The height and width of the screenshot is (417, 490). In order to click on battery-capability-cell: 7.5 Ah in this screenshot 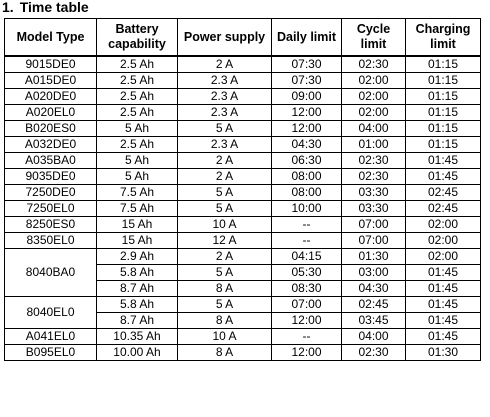, I will do `click(137, 208)`.